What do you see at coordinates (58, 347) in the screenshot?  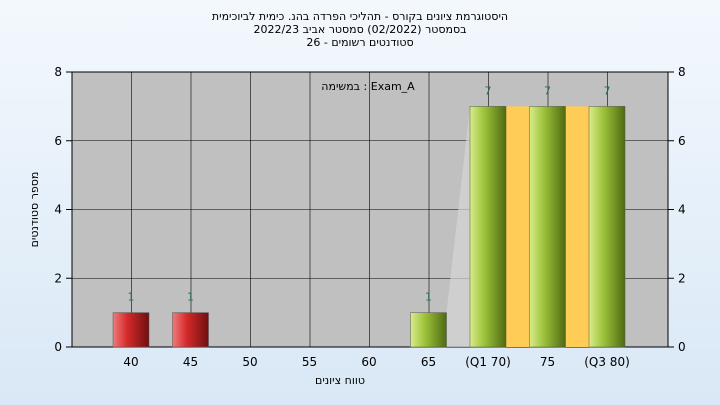 I see `y-tick-label-left: 0` at bounding box center [58, 347].